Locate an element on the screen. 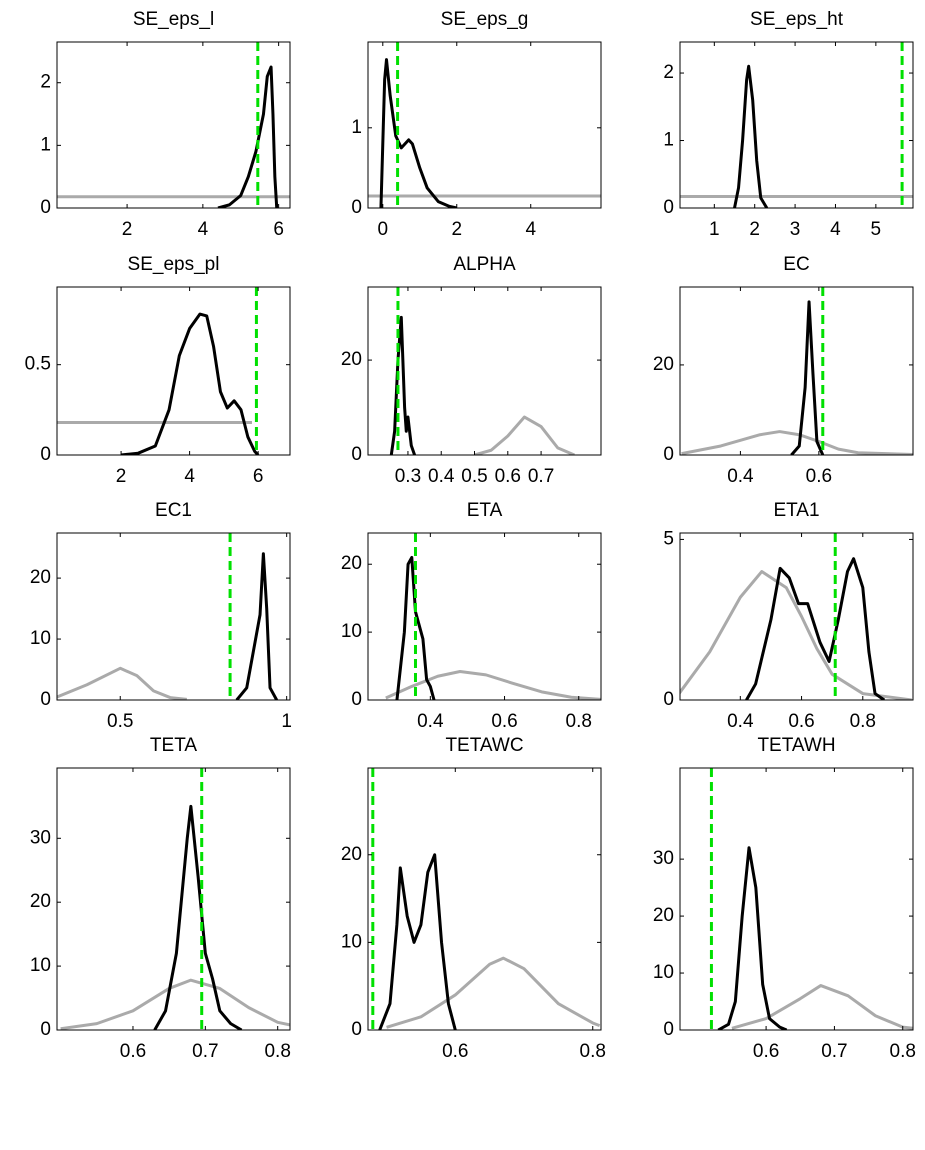 This screenshot has height=1150, width=925. chart-title: TETAWC is located at coordinates (484, 745).